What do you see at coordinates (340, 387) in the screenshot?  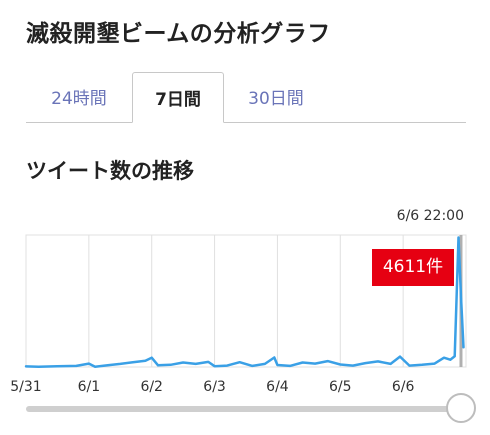 I see `x-tick-label: 6/5` at bounding box center [340, 387].